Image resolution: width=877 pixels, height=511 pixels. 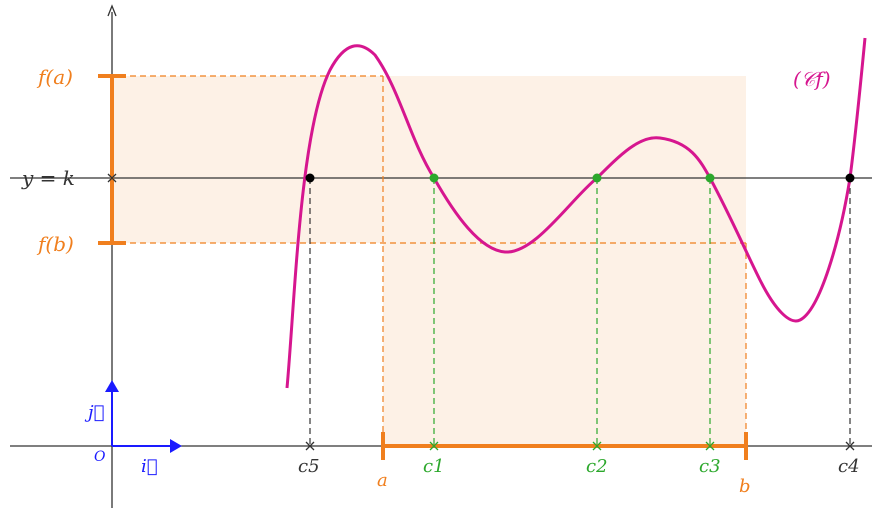 I want to click on label-a: a, so click(x=382, y=480).